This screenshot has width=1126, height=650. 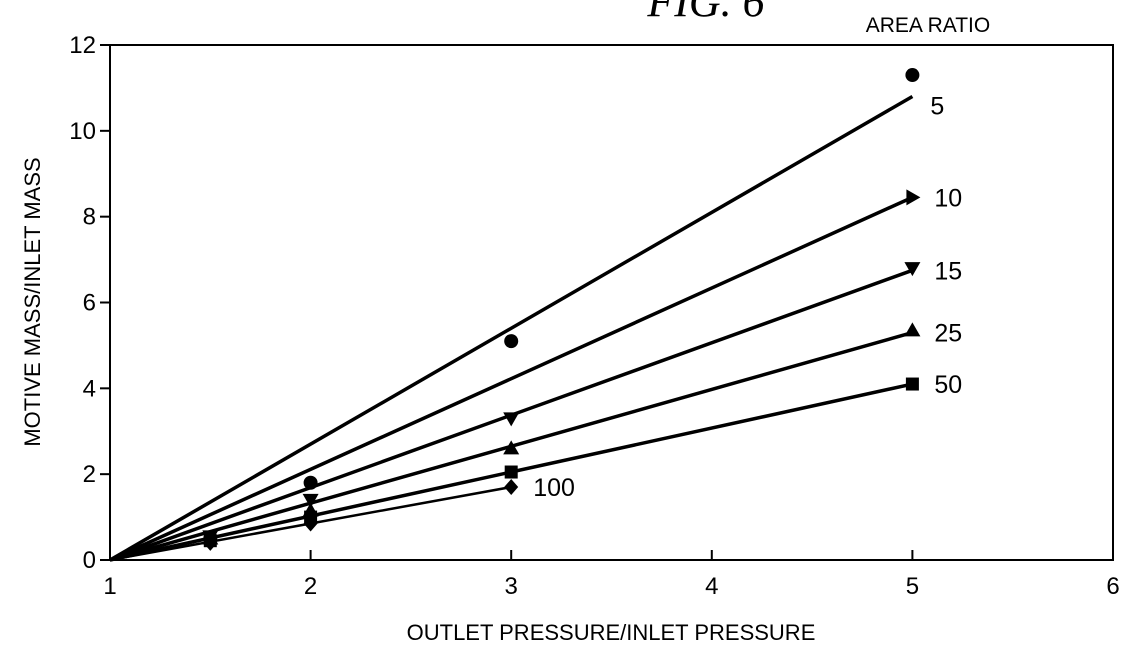 What do you see at coordinates (511, 586) in the screenshot?
I see `x-tick-label: 3` at bounding box center [511, 586].